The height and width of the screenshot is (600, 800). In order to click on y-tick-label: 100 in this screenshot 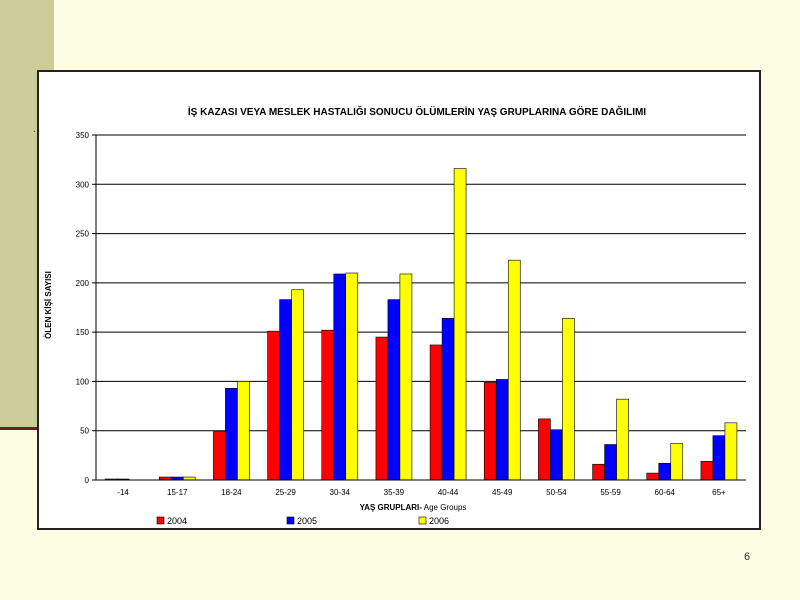, I will do `click(83, 381)`.